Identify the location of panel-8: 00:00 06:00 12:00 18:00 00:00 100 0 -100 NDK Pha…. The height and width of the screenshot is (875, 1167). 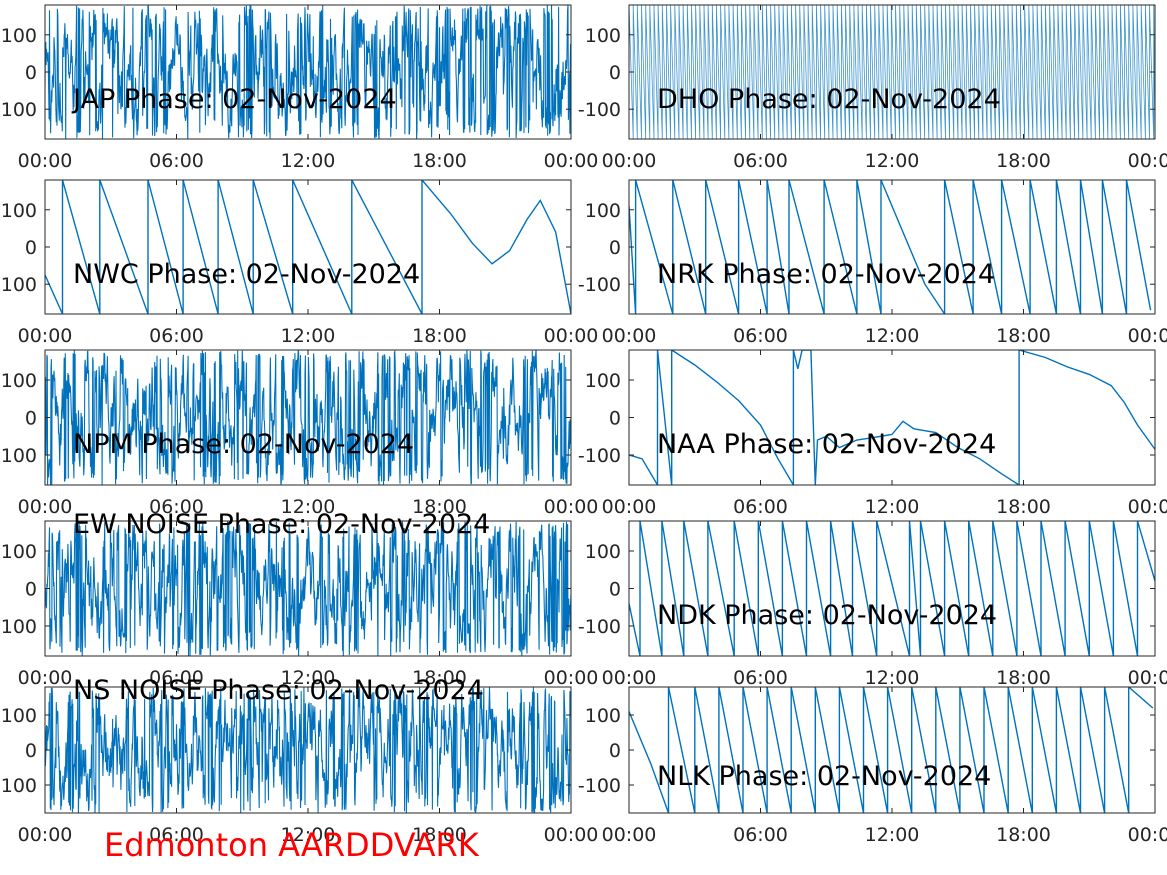
(872, 604).